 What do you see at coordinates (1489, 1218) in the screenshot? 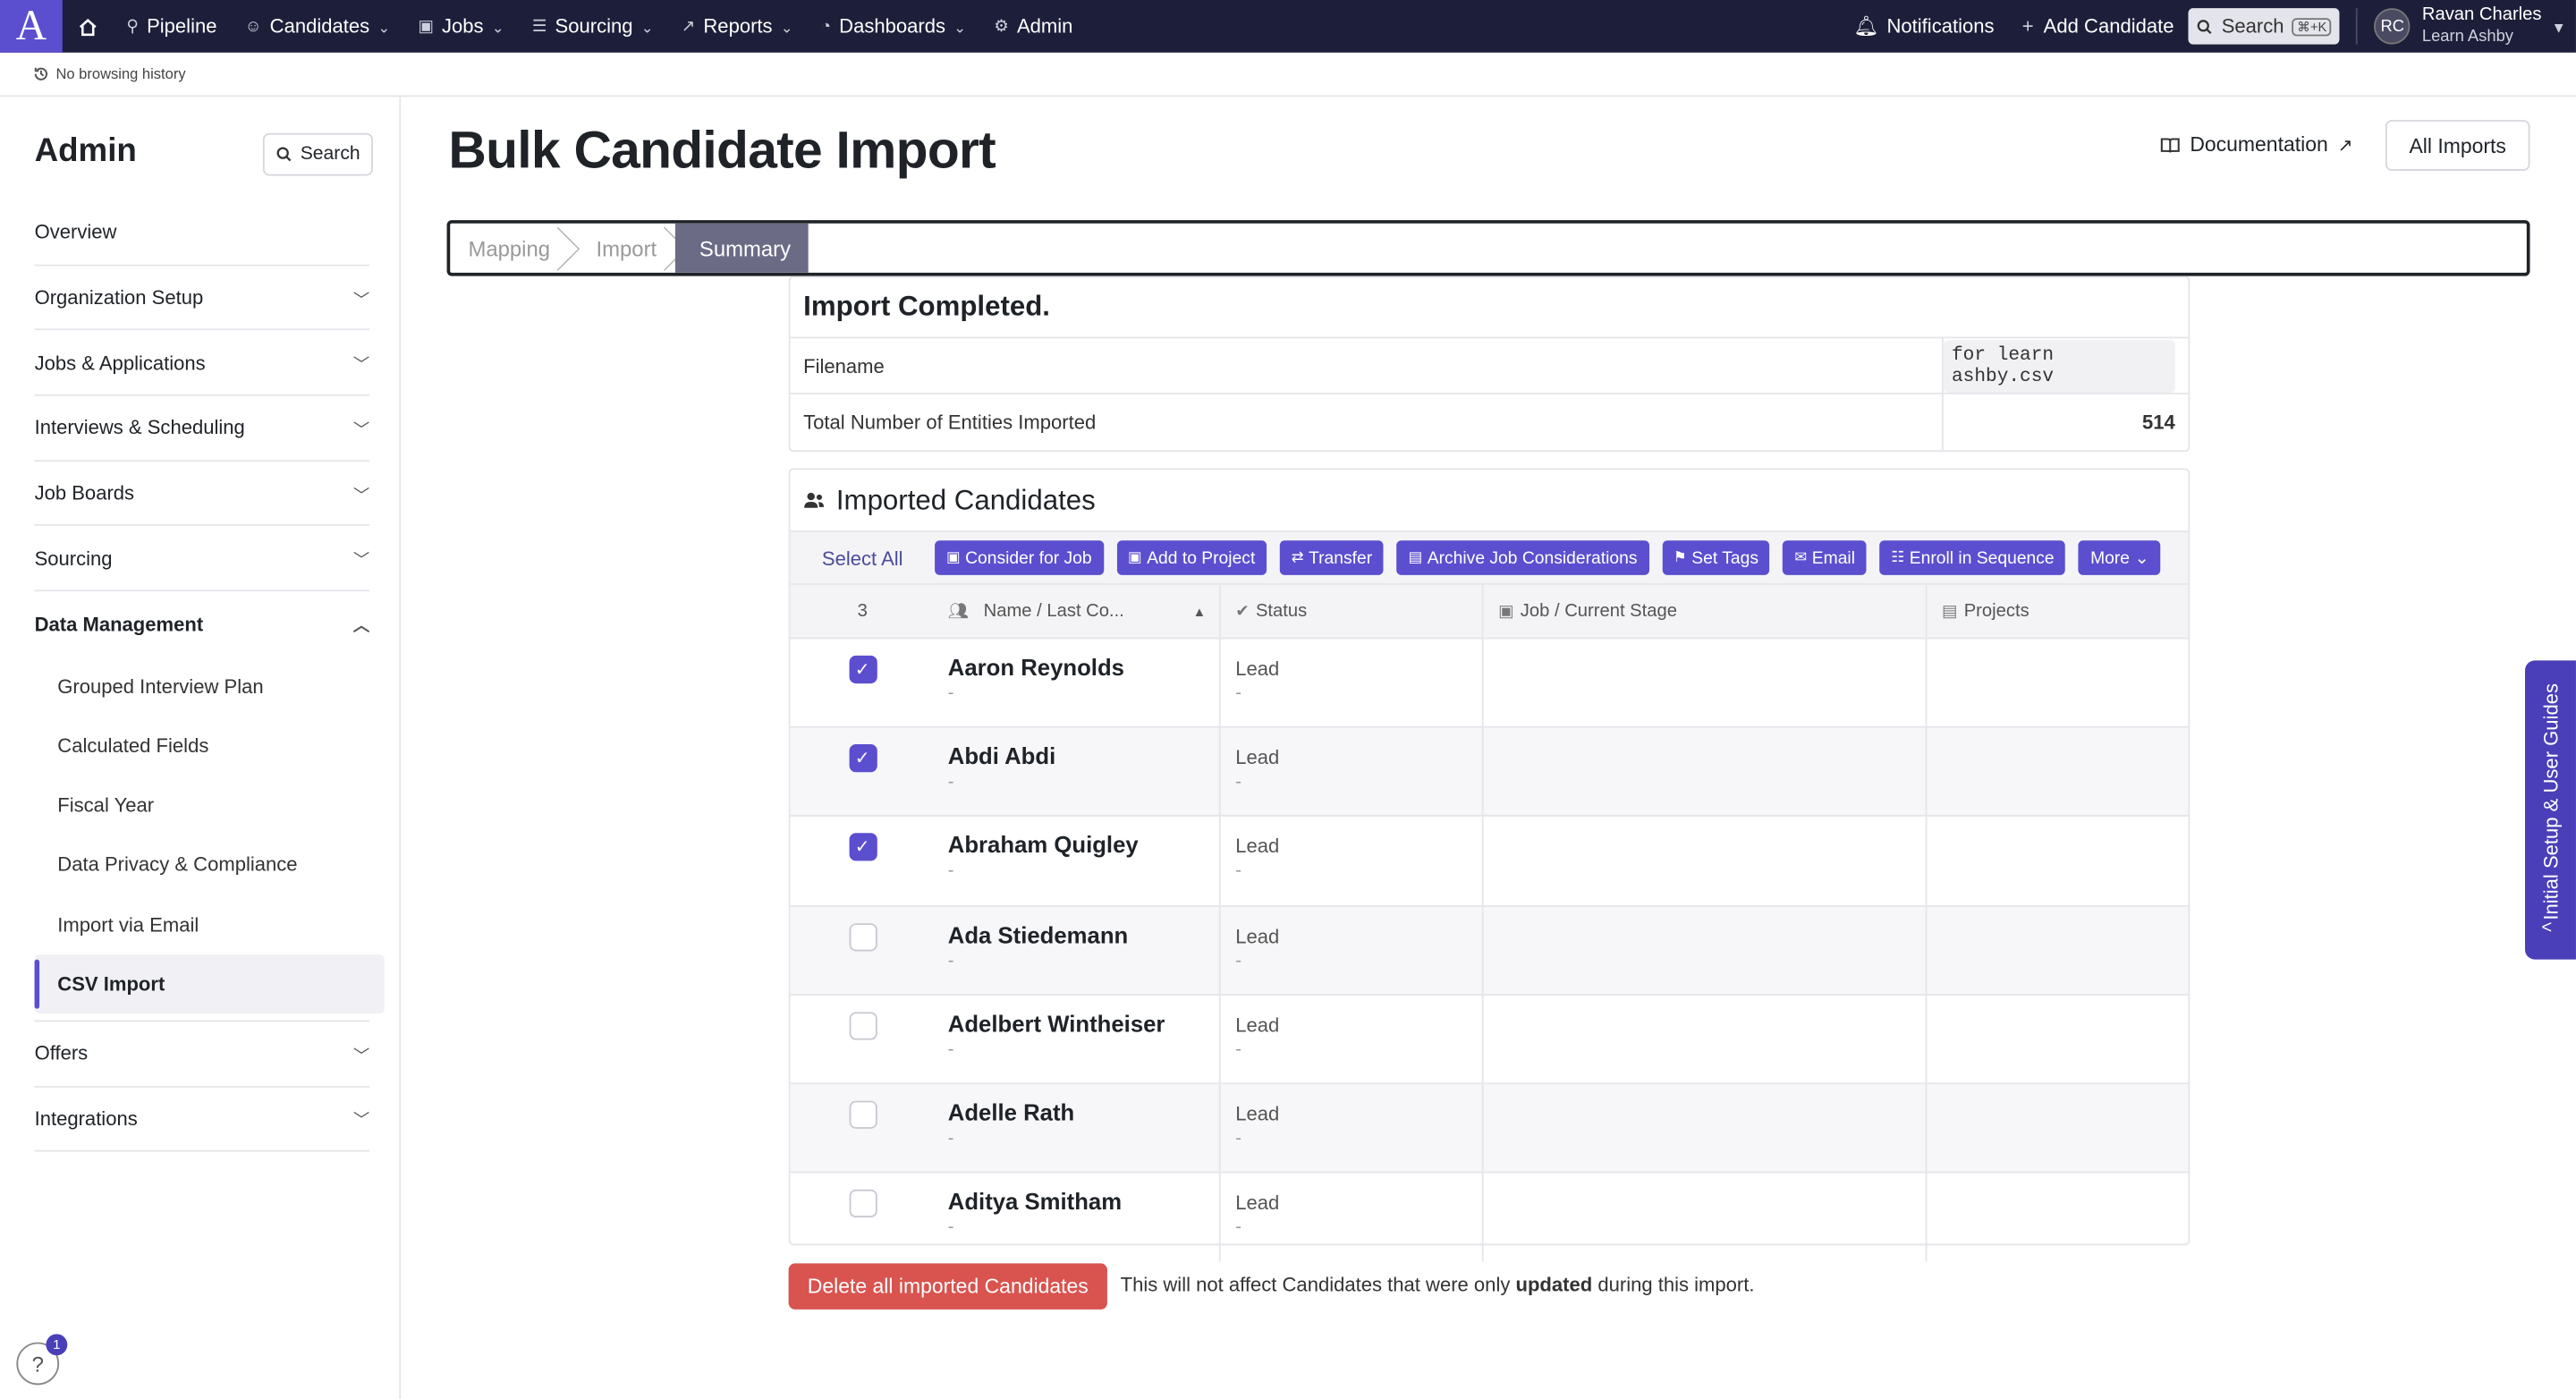
I see `table-row: Aditya Smitham - Lead -` at bounding box center [1489, 1218].